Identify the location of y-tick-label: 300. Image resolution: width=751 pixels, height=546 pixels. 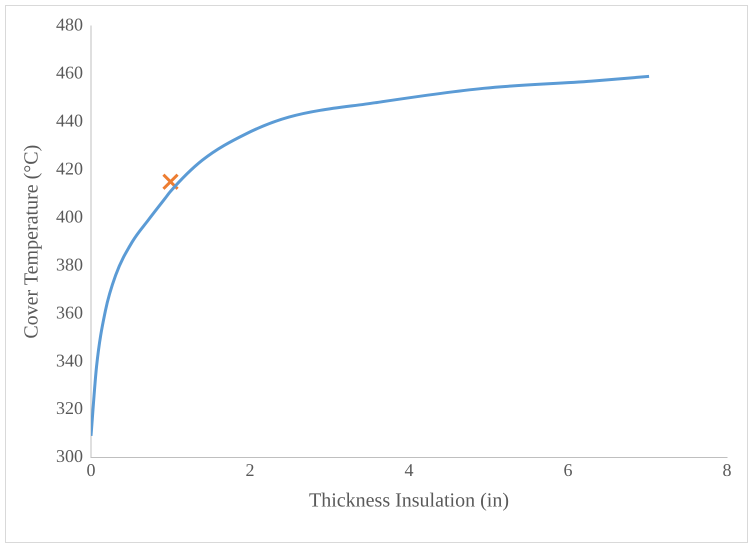
(69, 456).